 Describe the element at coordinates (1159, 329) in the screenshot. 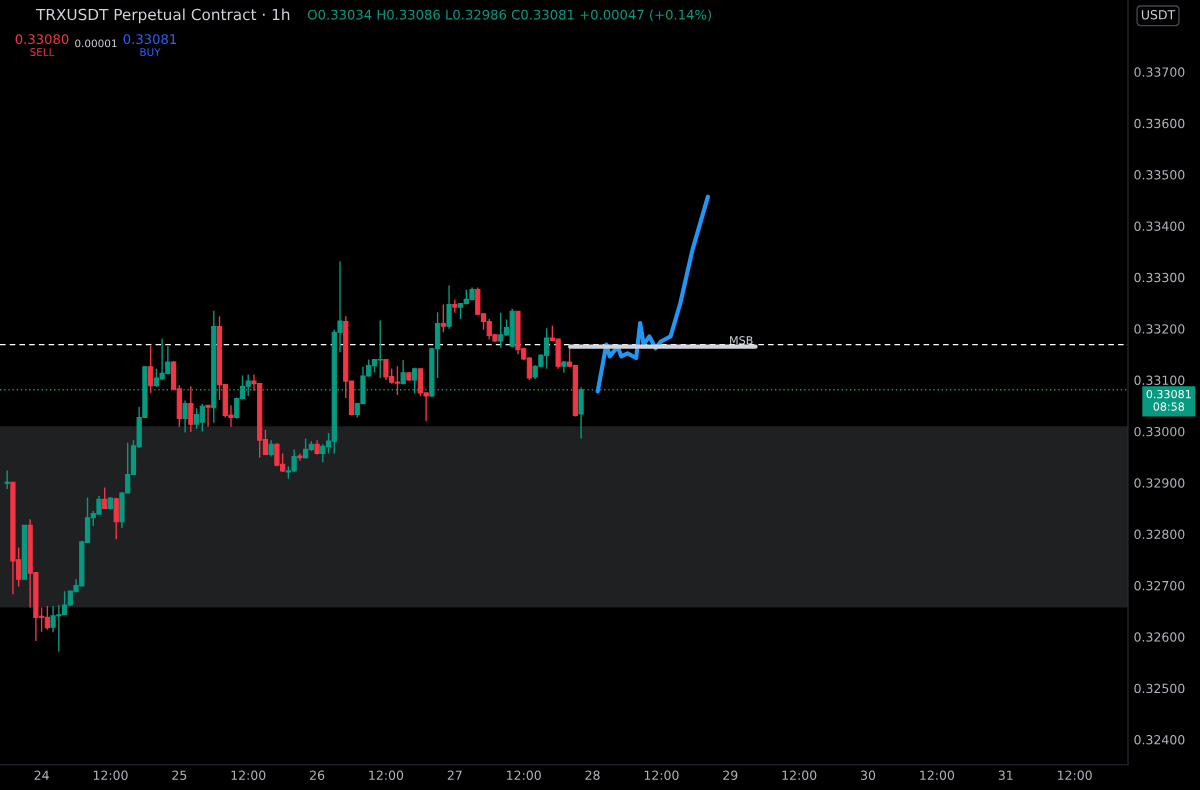

I see `y-tick-label: 0.33200` at that location.